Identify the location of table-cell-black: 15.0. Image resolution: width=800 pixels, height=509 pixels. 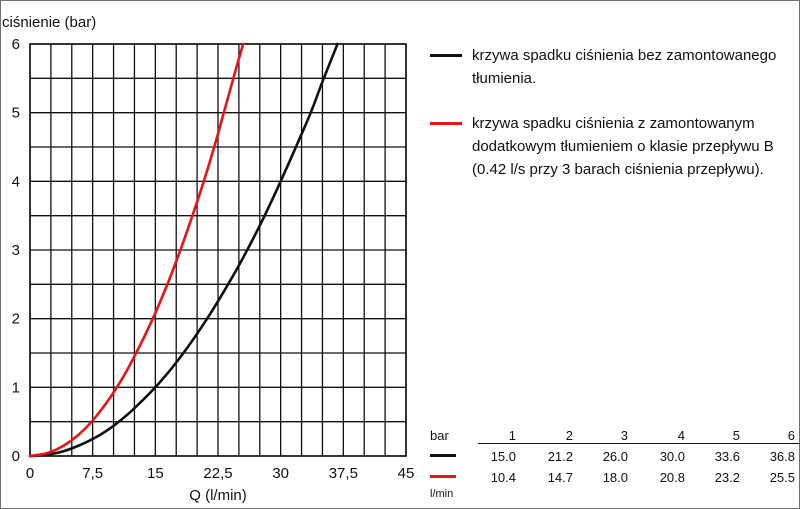
(503, 456).